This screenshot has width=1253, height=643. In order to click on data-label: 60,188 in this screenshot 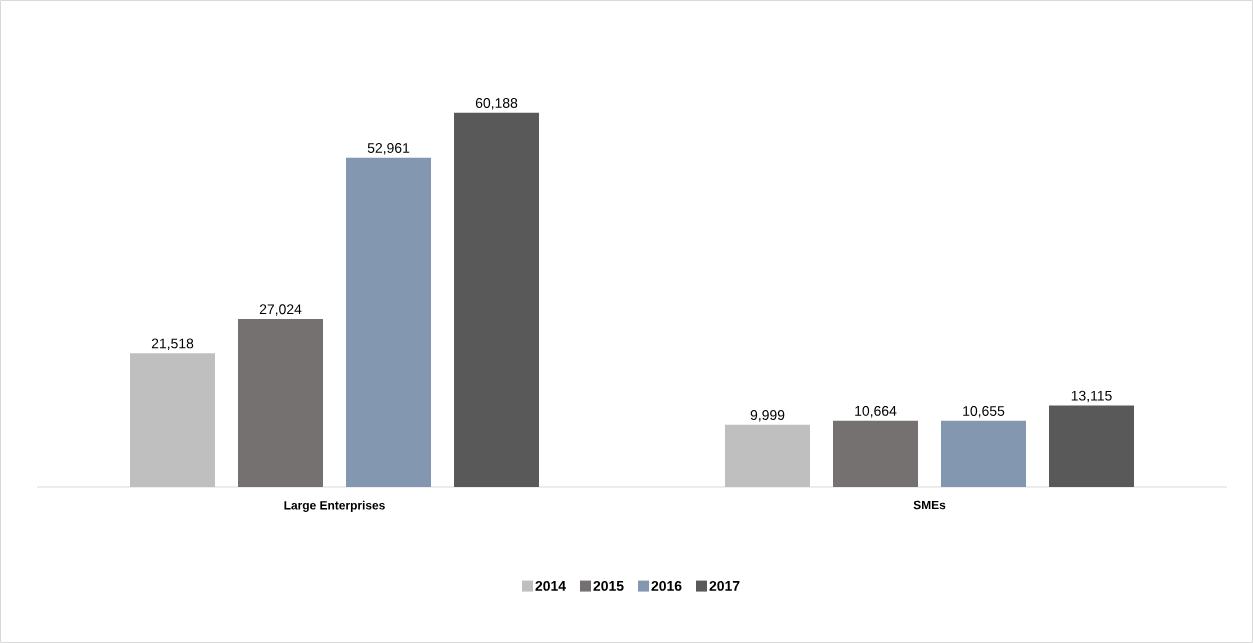, I will do `click(496, 104)`.